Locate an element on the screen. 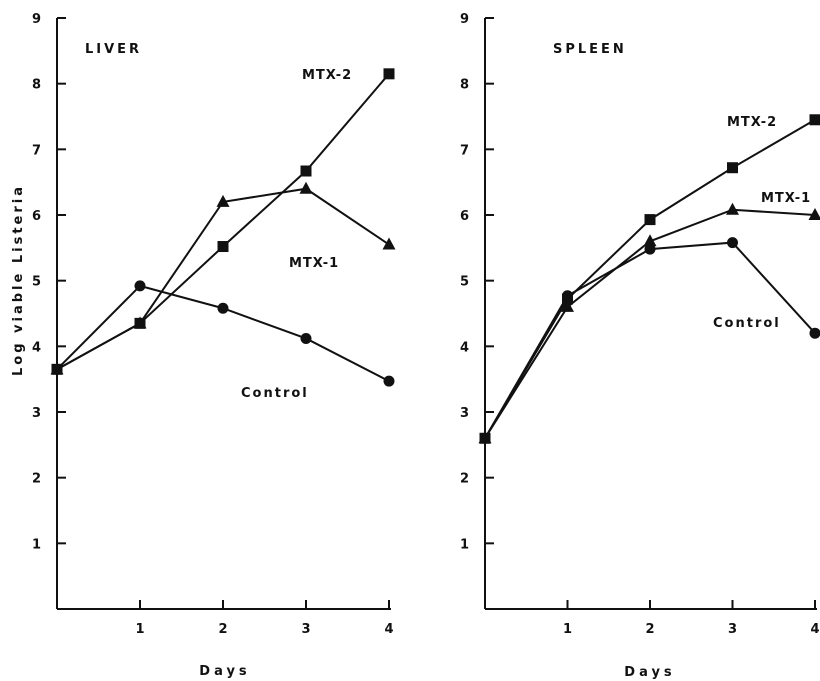  liver-x-tick-label: 2 is located at coordinates (222, 629).